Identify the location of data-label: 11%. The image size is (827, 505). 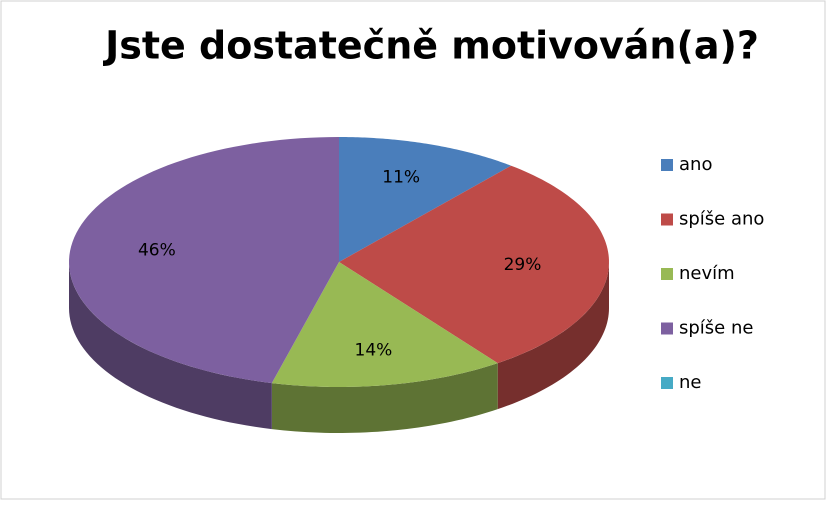
(401, 177).